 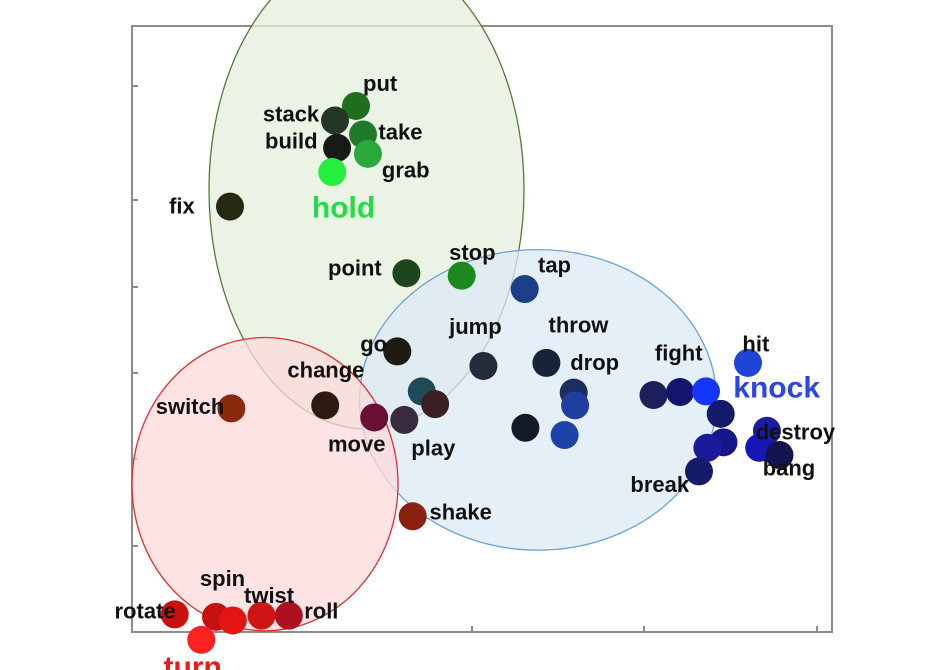 I want to click on data-point-change, so click(x=325, y=405).